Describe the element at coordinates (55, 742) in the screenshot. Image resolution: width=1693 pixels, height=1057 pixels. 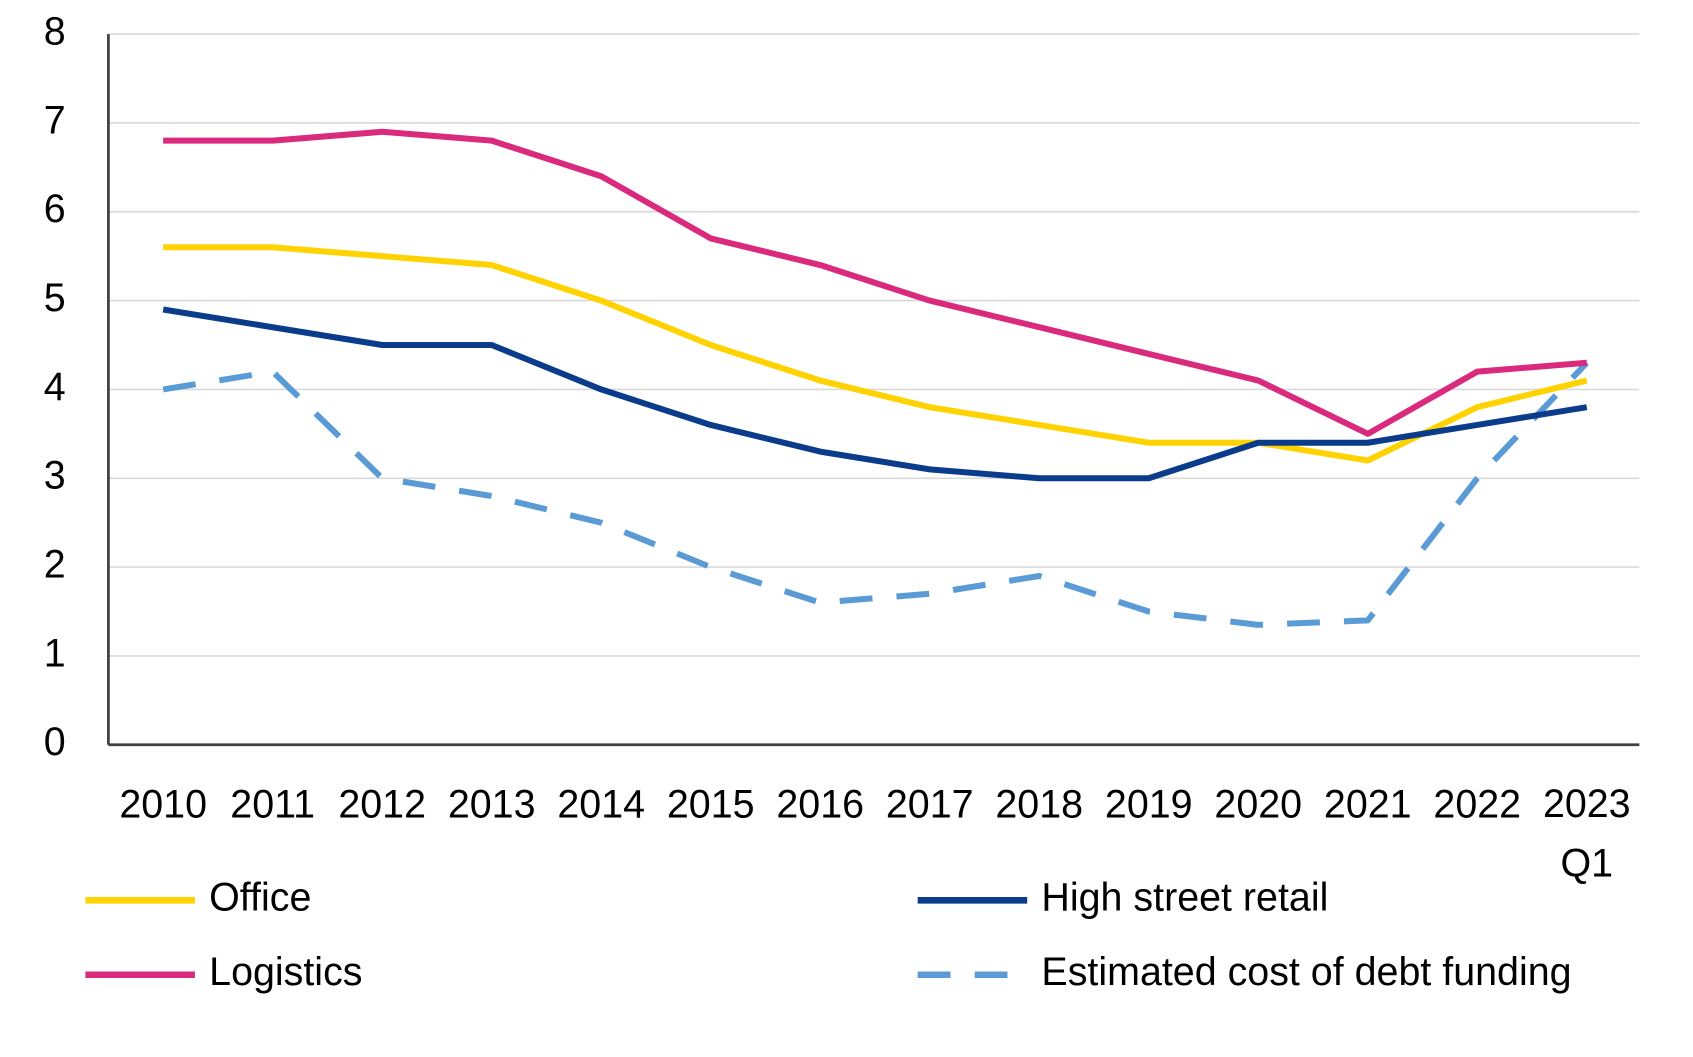
I see `y-tick-label: 0` at that location.